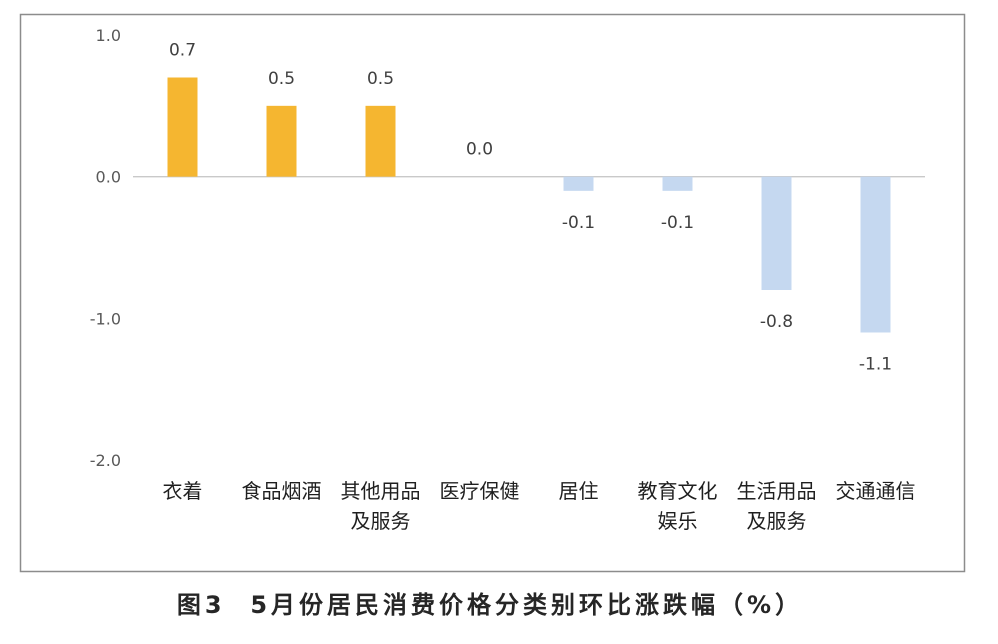 The height and width of the screenshot is (644, 998). What do you see at coordinates (381, 506) in the screenshot?
I see `category-label-3: 其他用品及服务` at bounding box center [381, 506].